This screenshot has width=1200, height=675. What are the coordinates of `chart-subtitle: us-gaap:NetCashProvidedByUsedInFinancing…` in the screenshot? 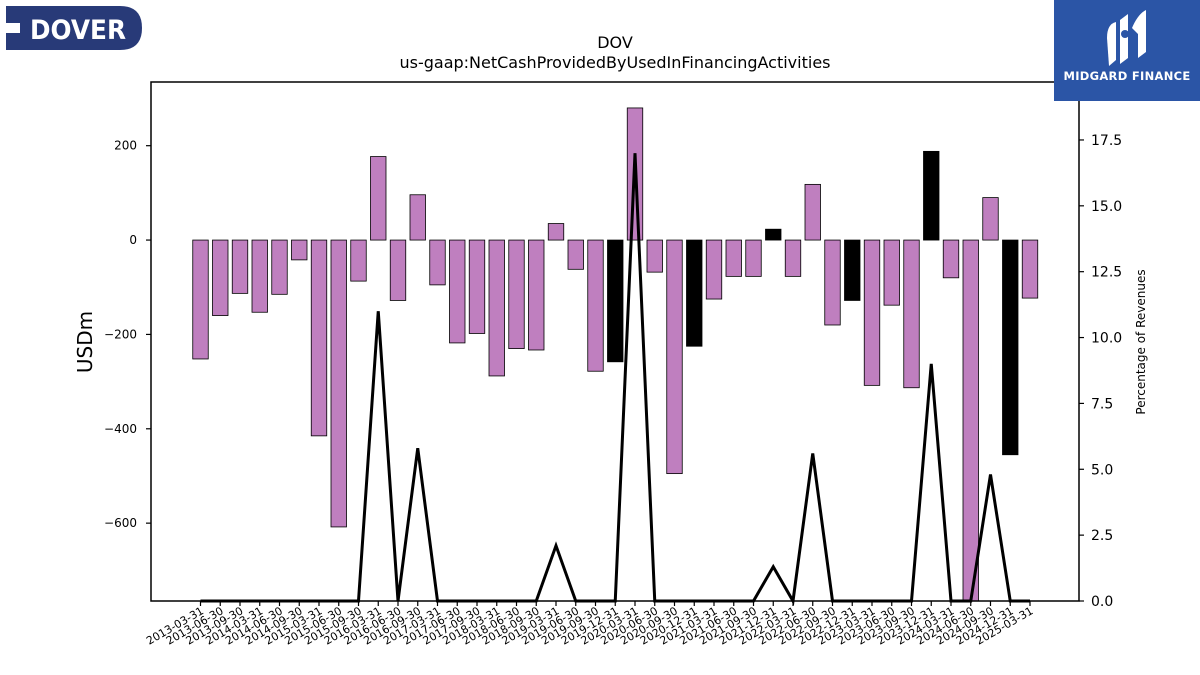 It's located at (614, 62).